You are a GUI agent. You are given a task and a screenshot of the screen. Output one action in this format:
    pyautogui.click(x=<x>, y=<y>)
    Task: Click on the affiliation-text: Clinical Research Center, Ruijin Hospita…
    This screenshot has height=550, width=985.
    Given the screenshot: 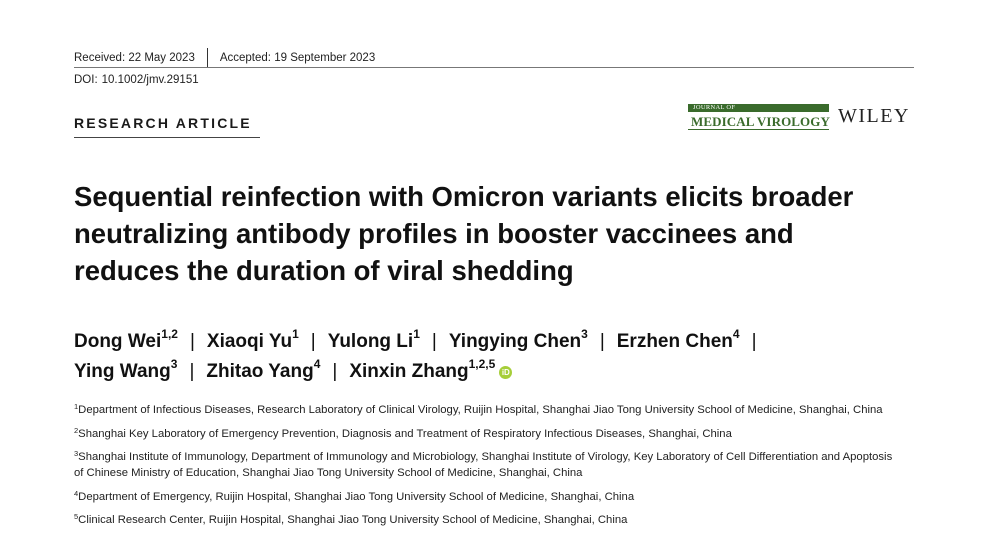 What is the action you would take?
    pyautogui.click(x=353, y=520)
    